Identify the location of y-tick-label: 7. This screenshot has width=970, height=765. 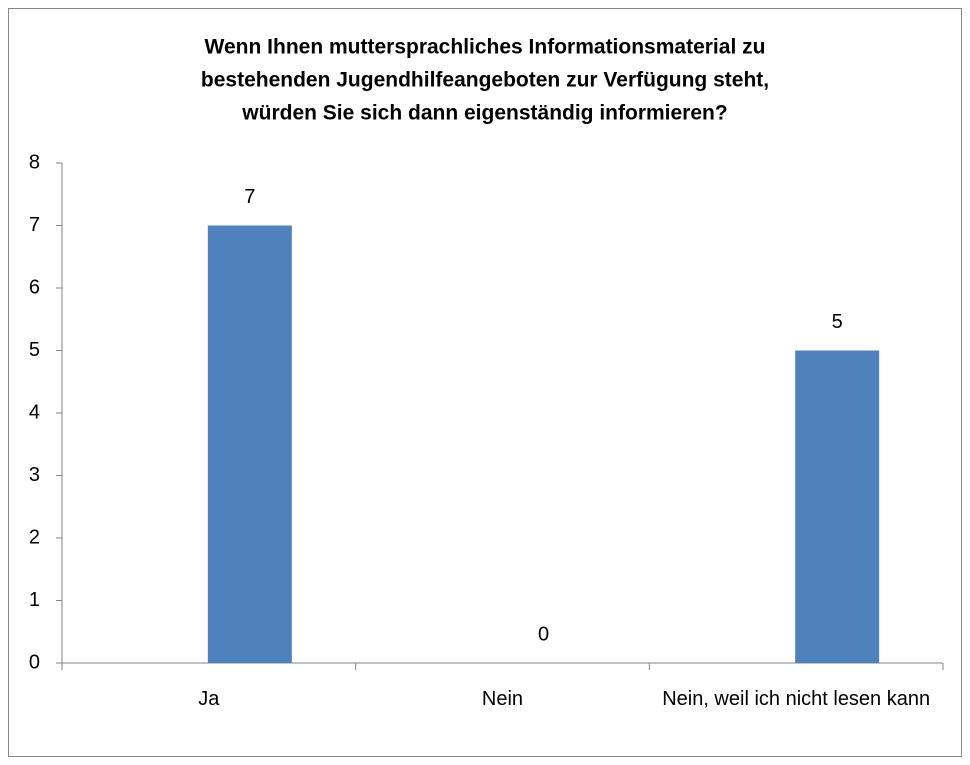
(34, 225).